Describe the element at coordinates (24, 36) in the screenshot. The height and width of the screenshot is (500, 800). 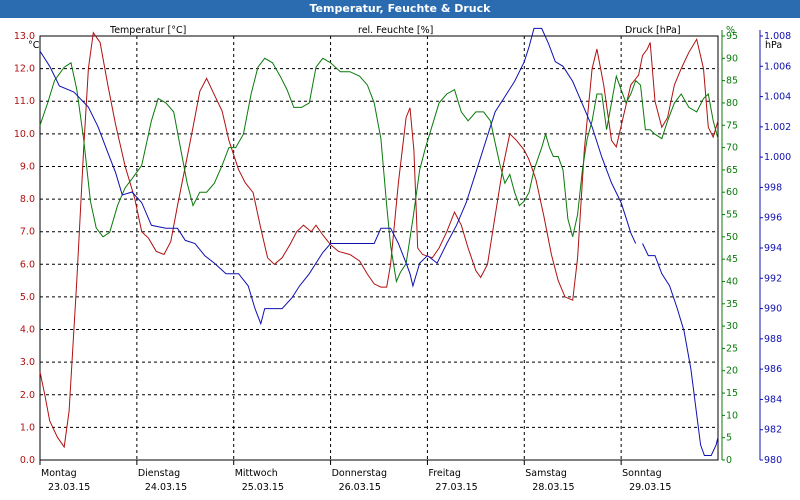
I see `temperature-tick-label: 13.0` at that location.